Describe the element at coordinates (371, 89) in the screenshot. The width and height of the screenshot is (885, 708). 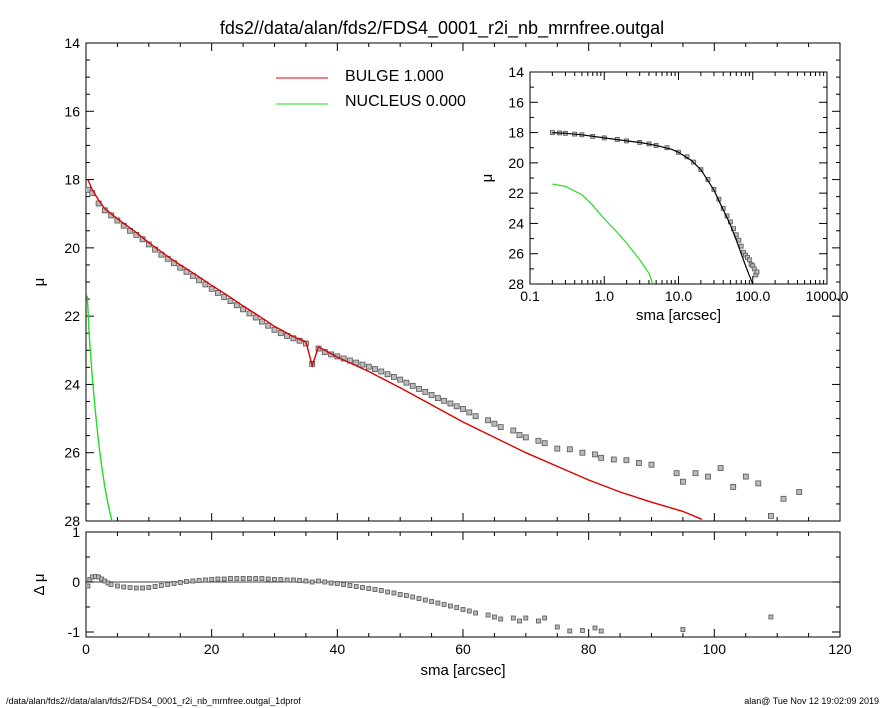
I see `legend: BULGE 1.000 NUCLEUS 0.000` at that location.